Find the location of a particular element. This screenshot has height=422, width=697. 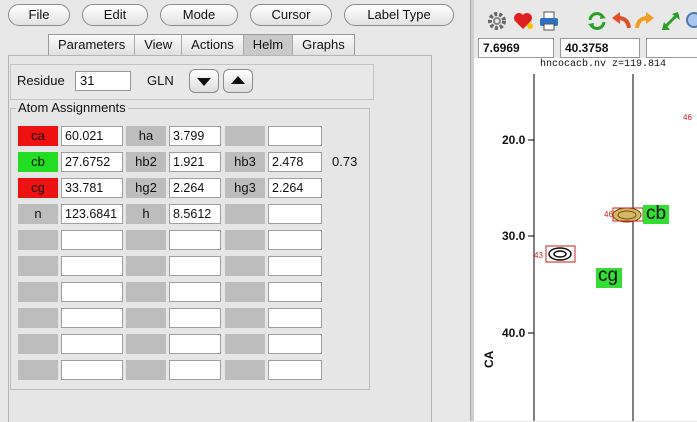

peak-label-mid: 46 is located at coordinates (608, 214).